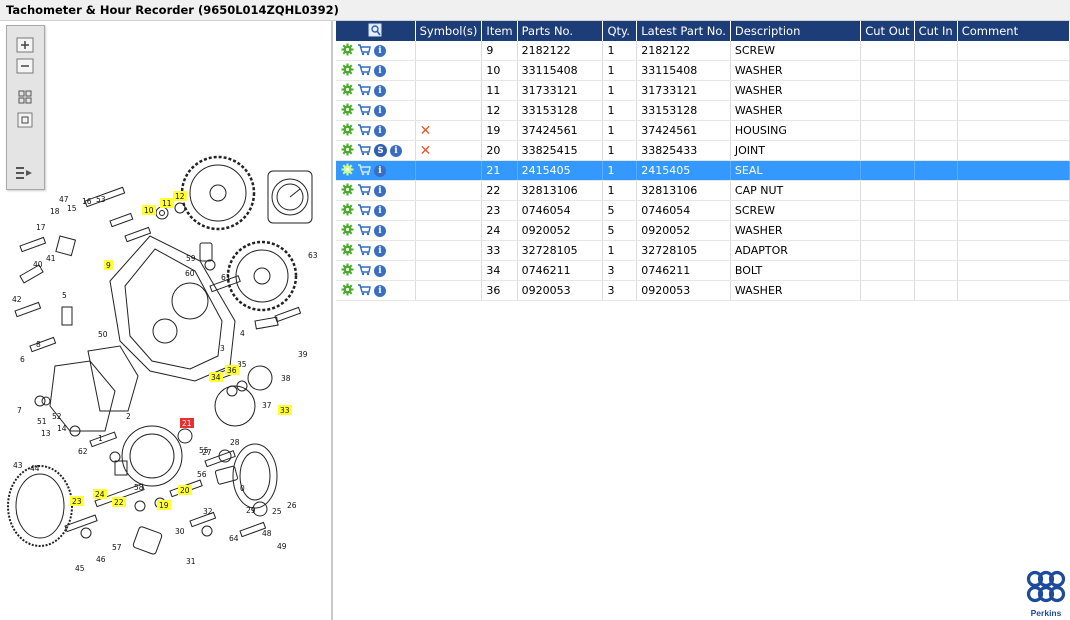  What do you see at coordinates (449, 130) in the screenshot?
I see `symbol-cell: ✕` at bounding box center [449, 130].